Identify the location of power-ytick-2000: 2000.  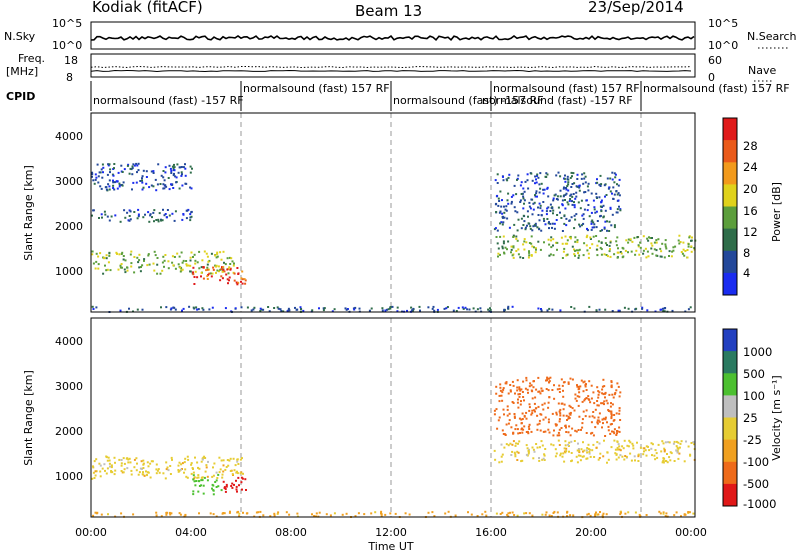
(69, 226).